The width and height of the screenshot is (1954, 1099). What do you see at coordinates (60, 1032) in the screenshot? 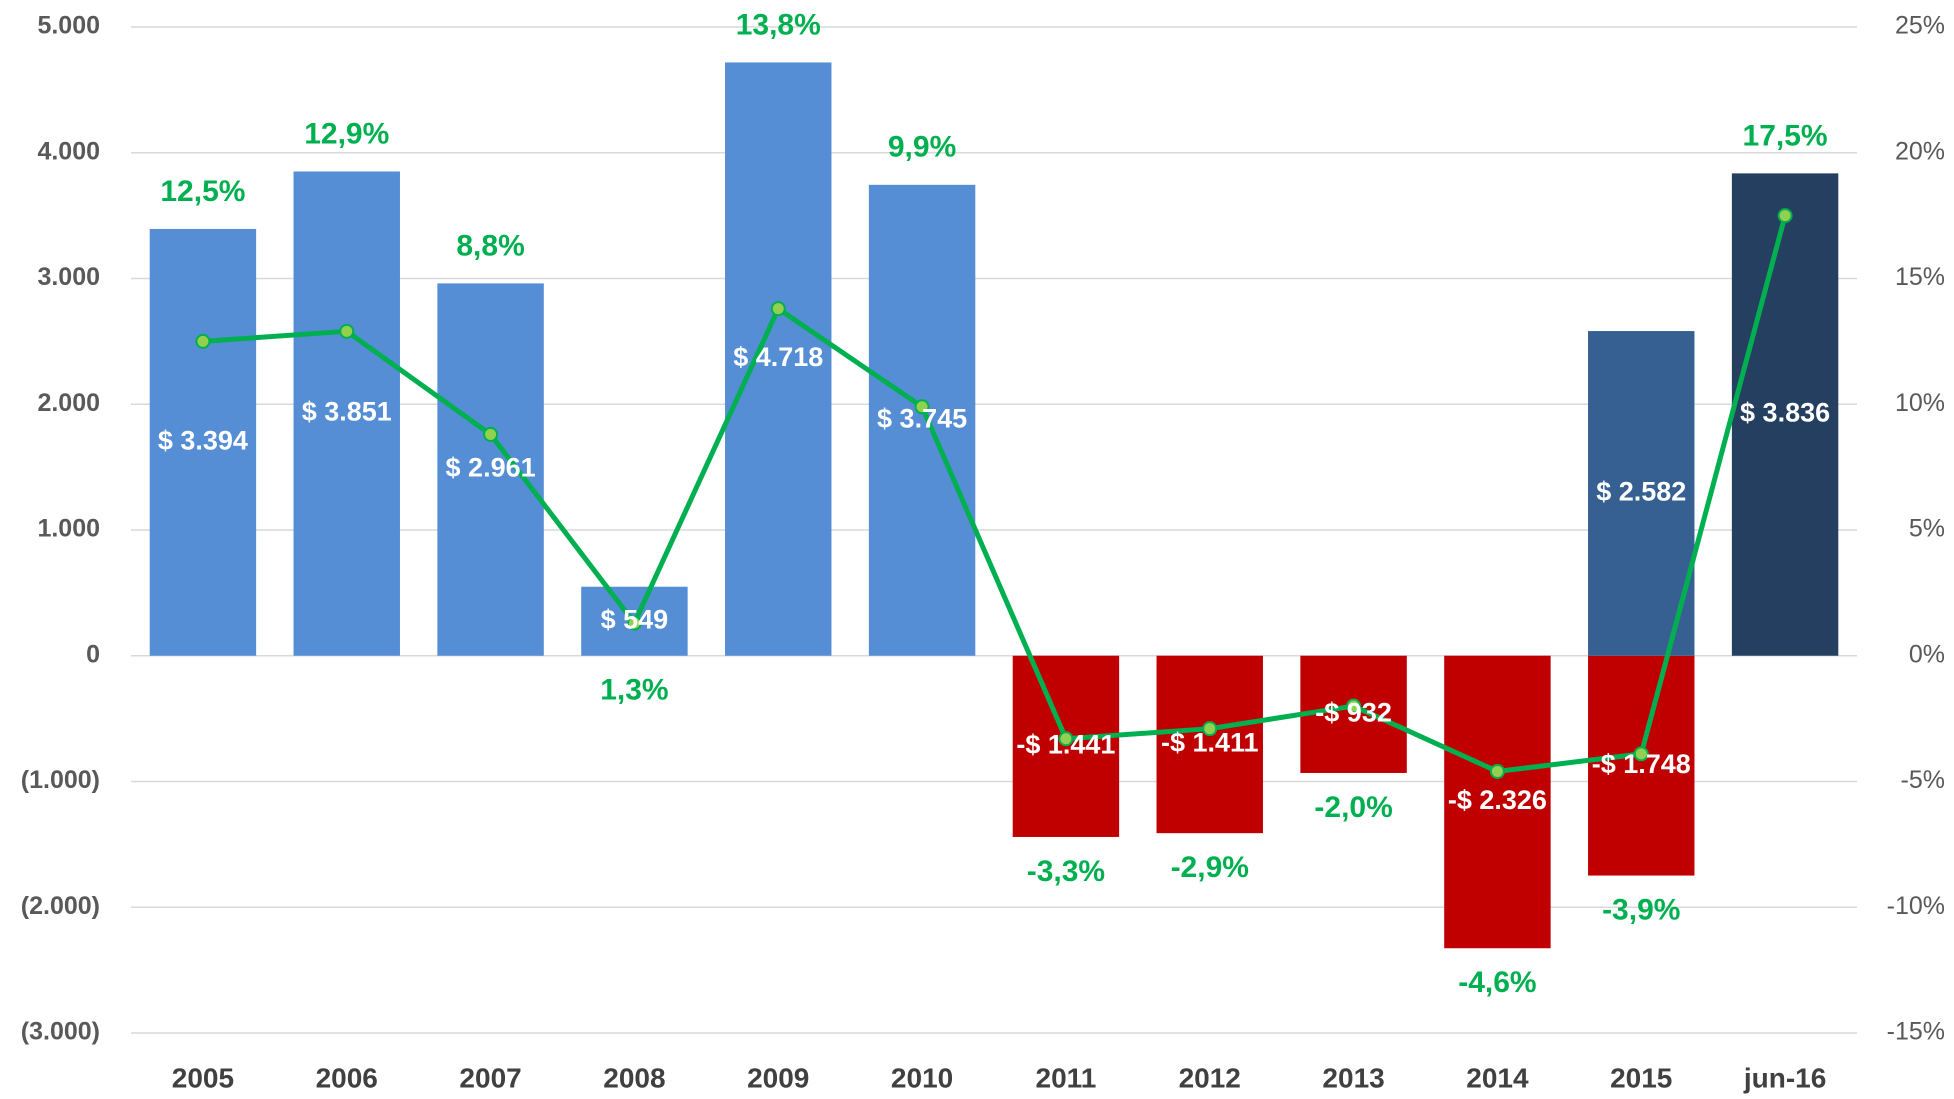
I see `y-tick-label: (3.000)` at bounding box center [60, 1032].